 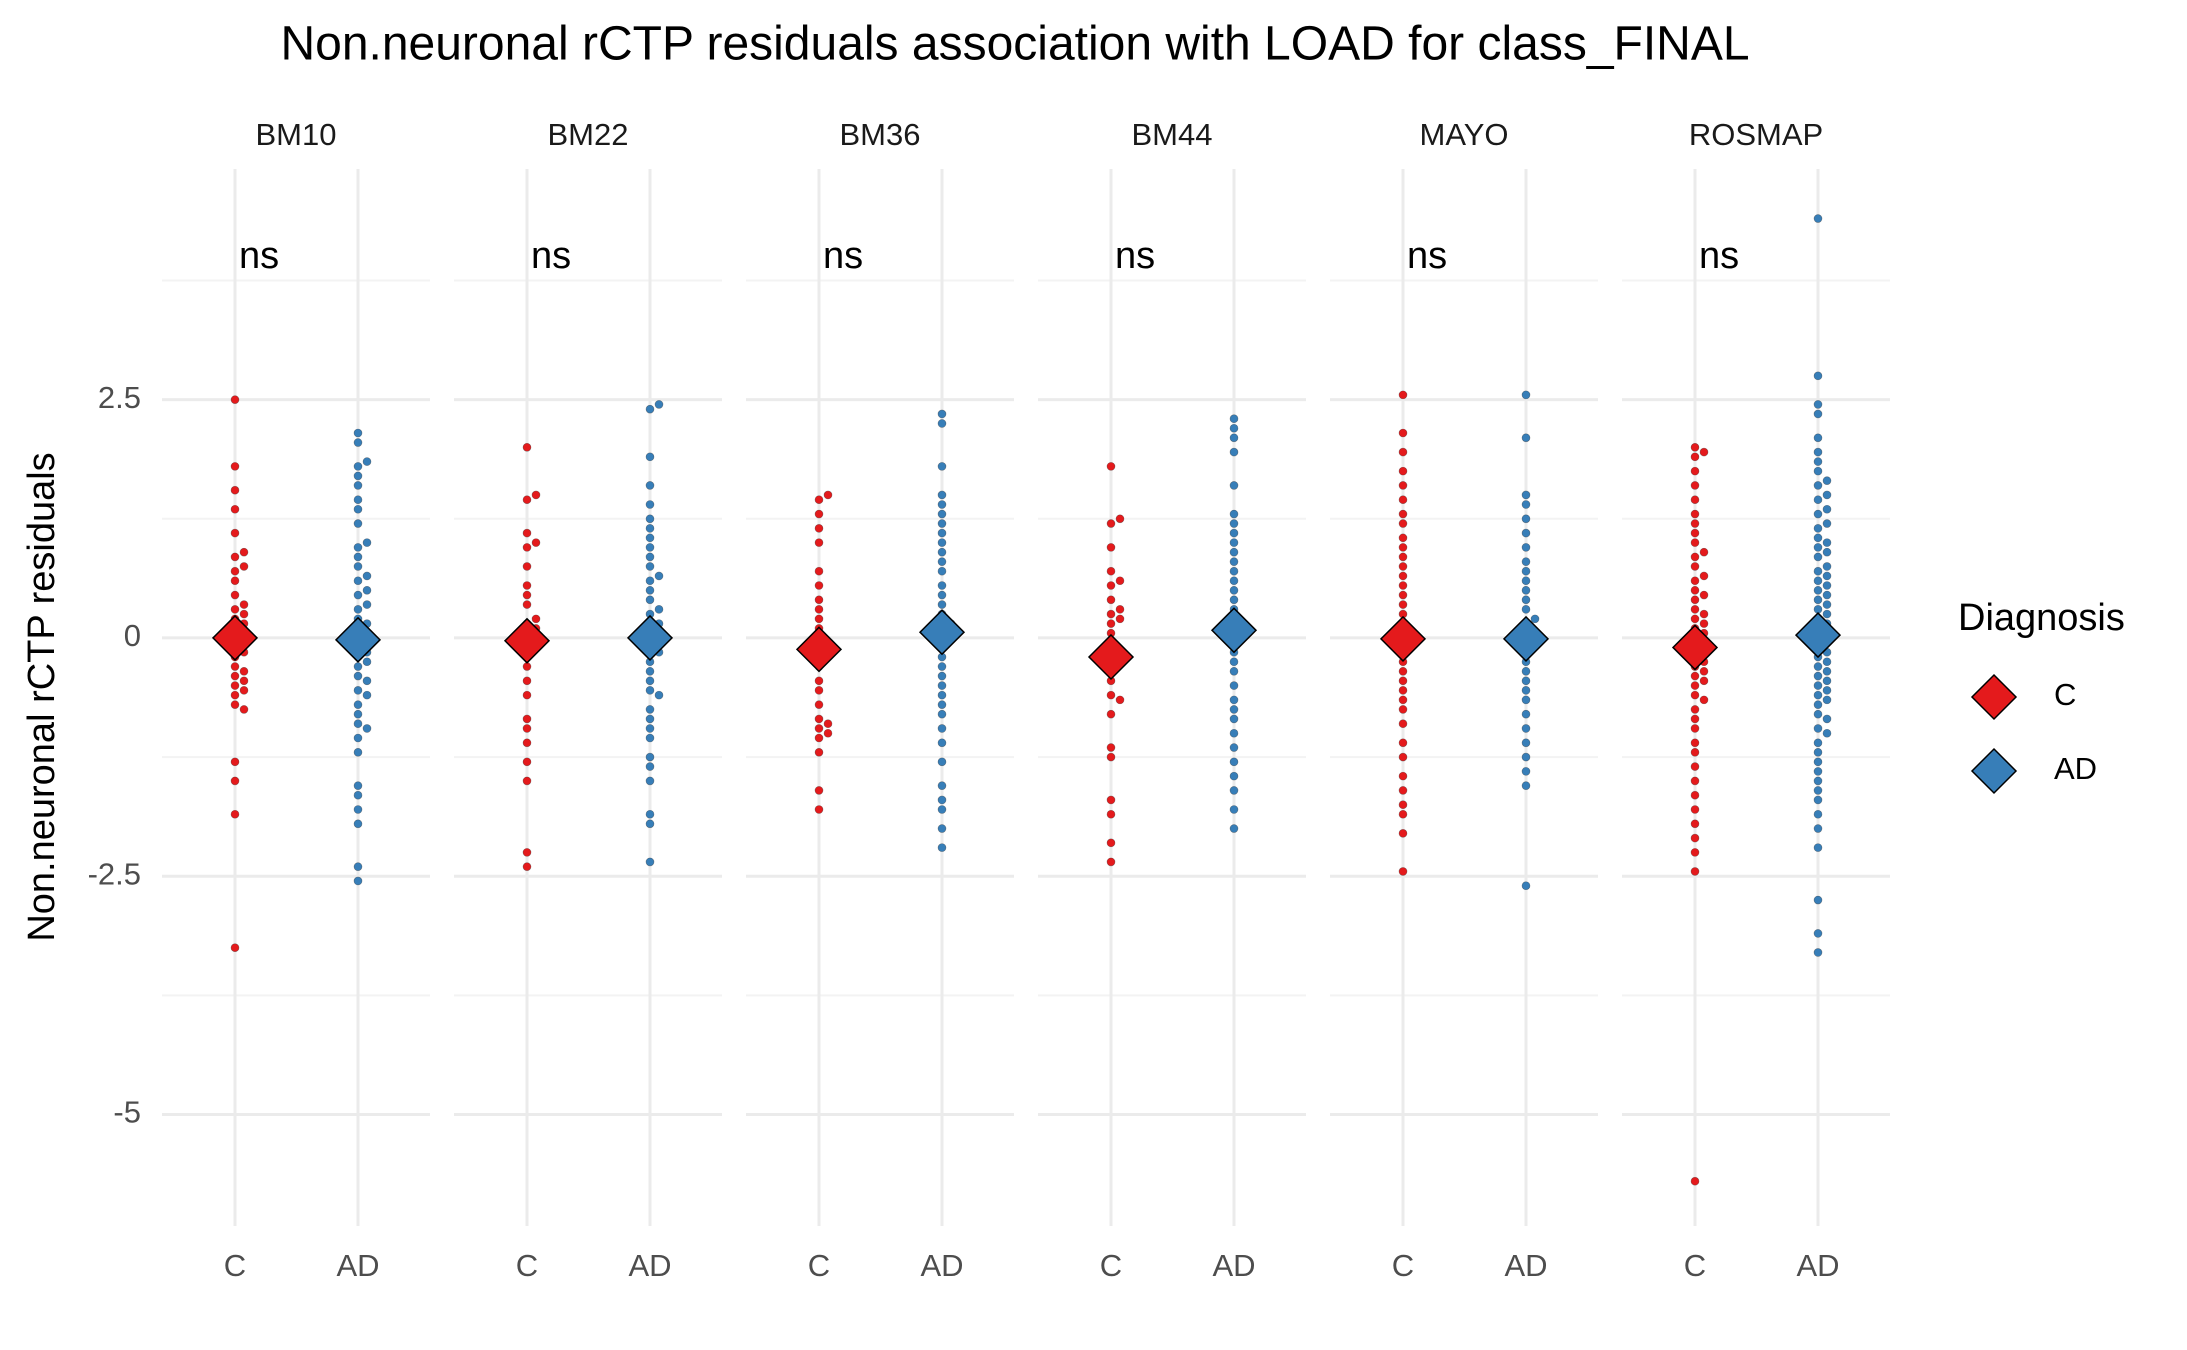 What do you see at coordinates (114, 873) in the screenshot?
I see `y-tick-label: -2.5` at bounding box center [114, 873].